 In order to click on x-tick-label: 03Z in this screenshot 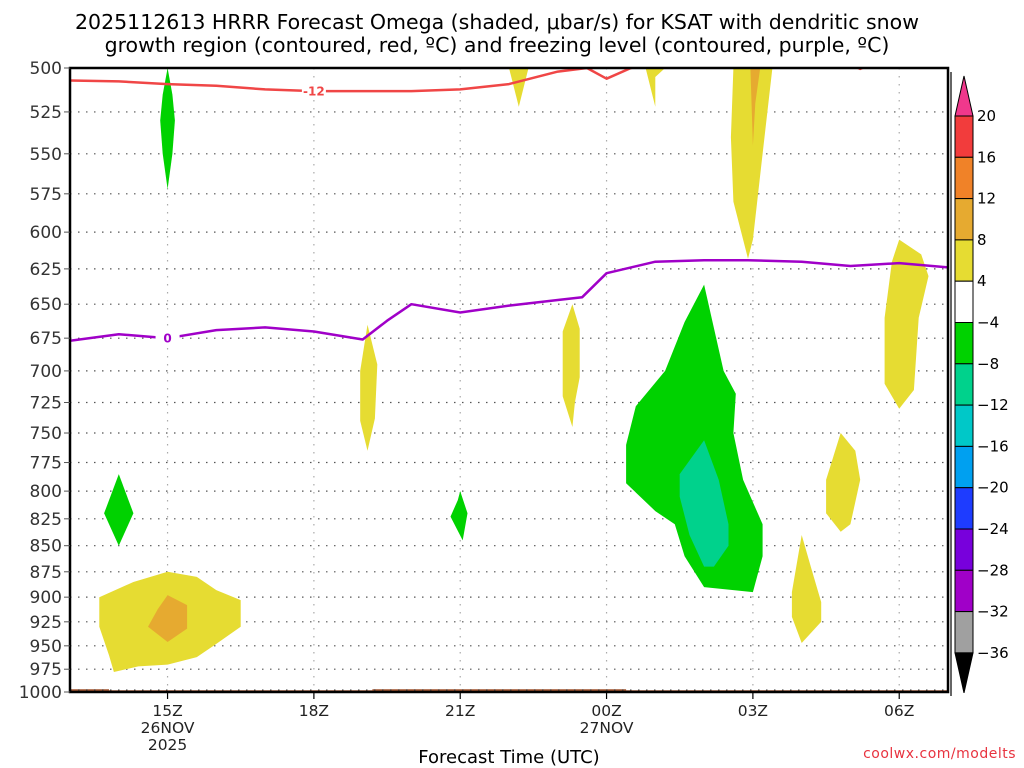, I will do `click(753, 711)`.